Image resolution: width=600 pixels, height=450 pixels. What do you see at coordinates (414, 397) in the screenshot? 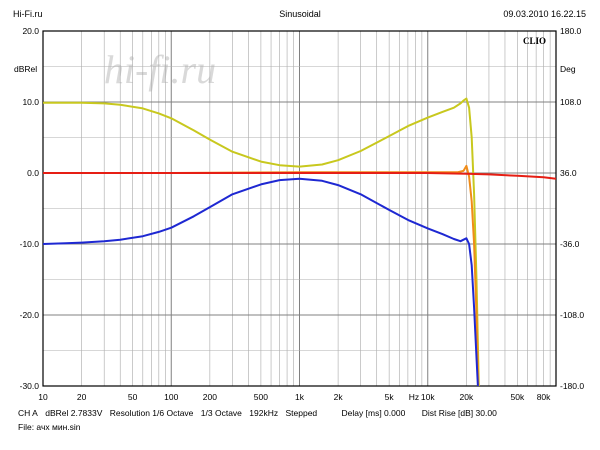
I see `x-axis-label: Hz` at bounding box center [414, 397].